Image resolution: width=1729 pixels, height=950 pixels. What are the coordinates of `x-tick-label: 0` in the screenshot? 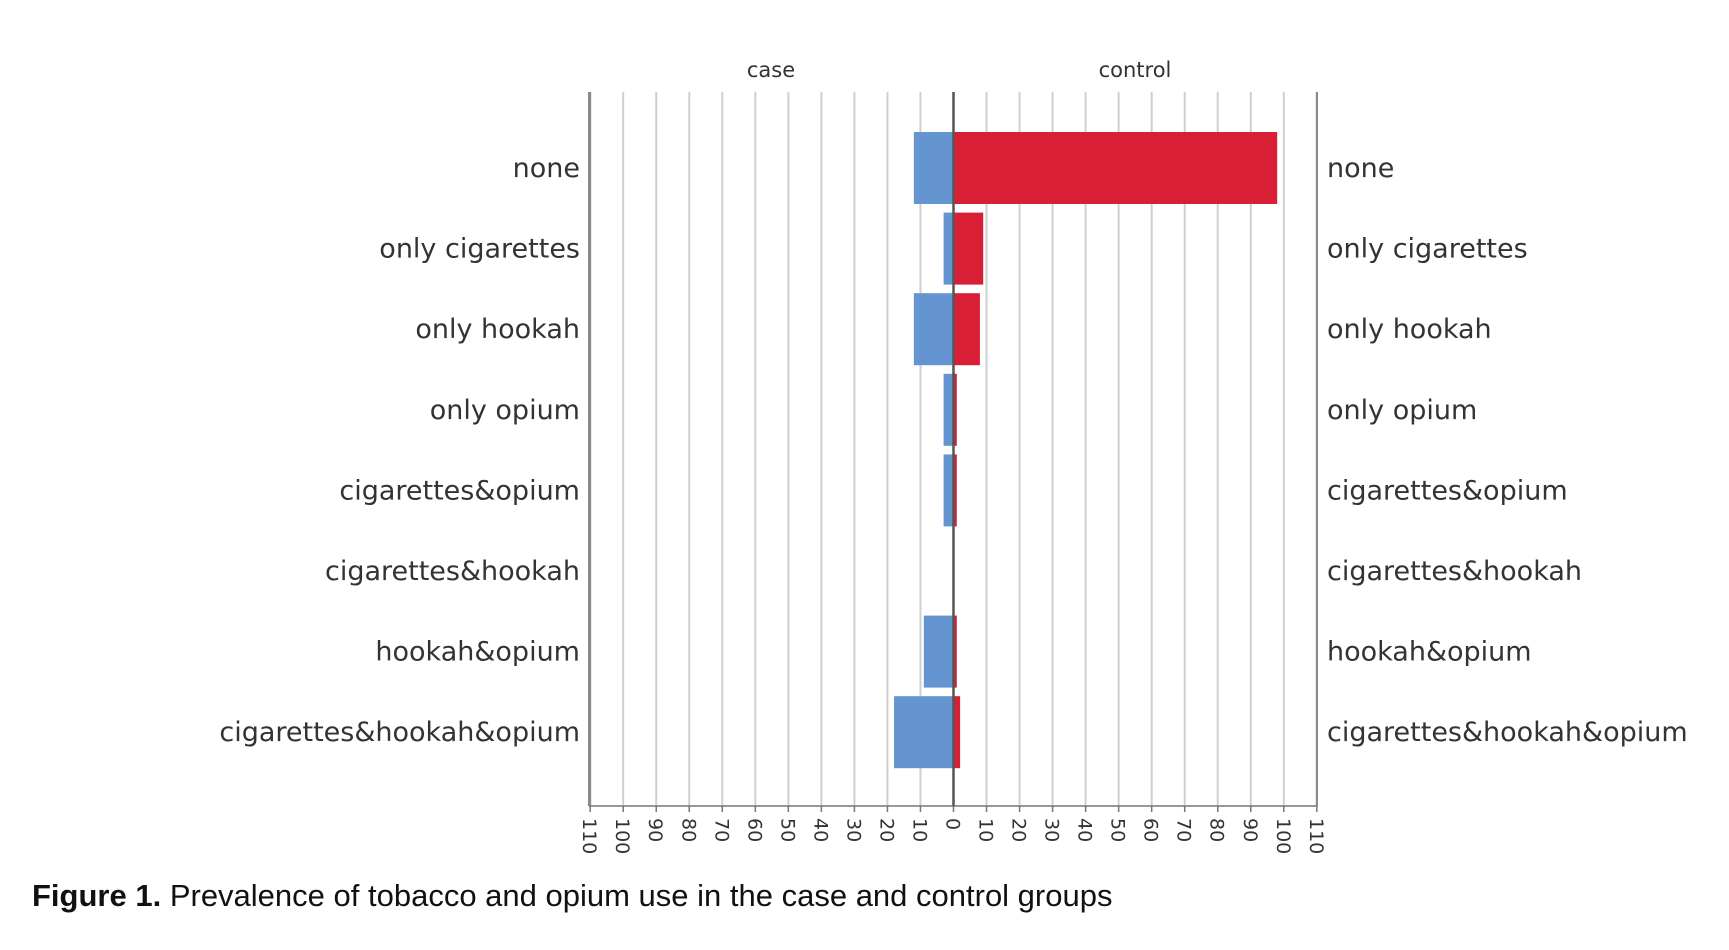 It's located at (953, 824).